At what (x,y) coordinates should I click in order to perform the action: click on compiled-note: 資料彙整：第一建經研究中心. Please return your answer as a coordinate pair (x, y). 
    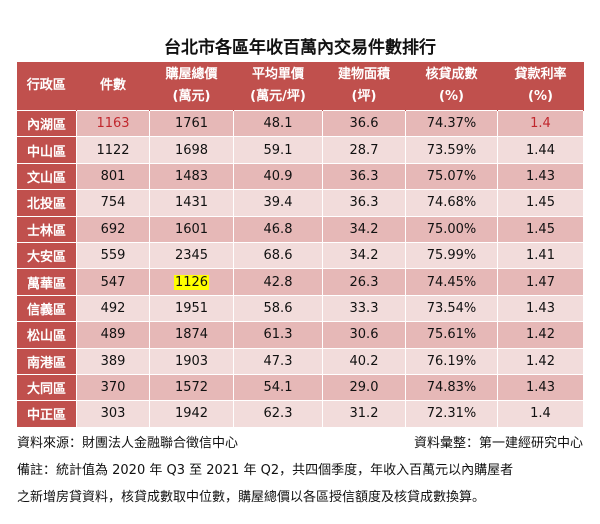
    Looking at the image, I should click on (498, 443).